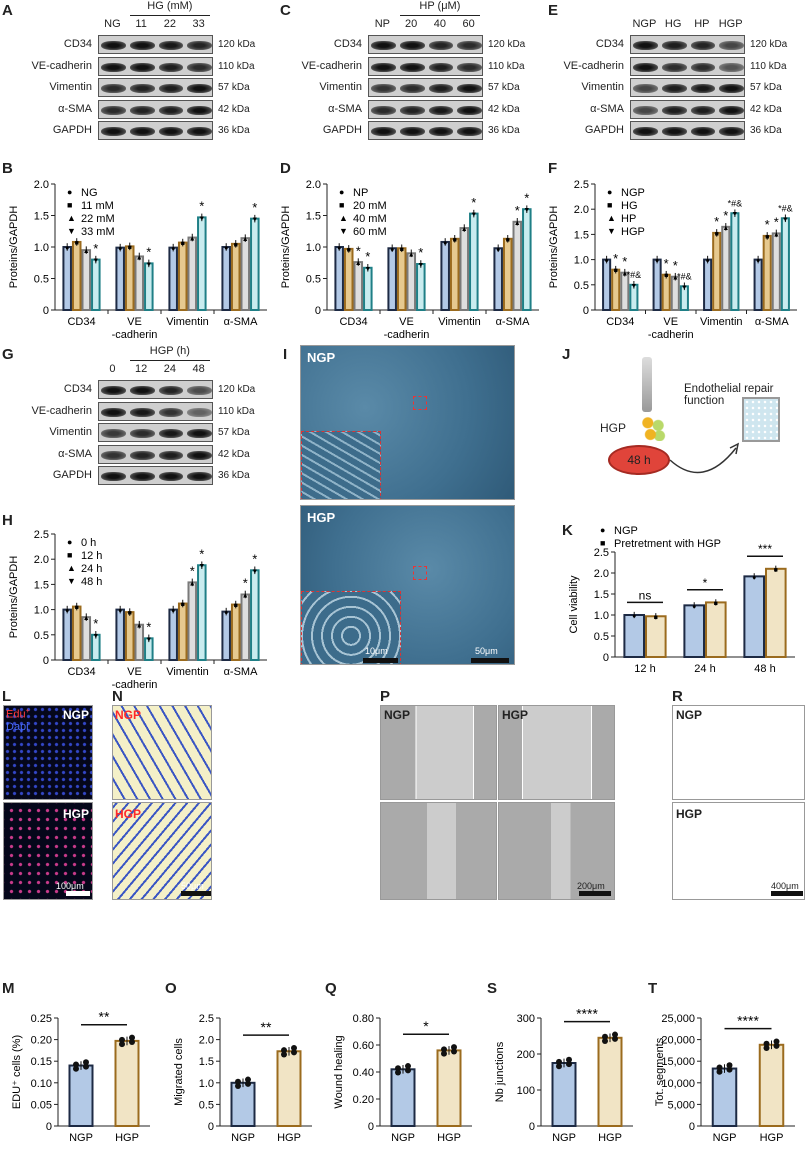 Image resolution: width=805 pixels, height=1156 pixels. What do you see at coordinates (556, 851) in the screenshot?
I see `wound-p-hgp-24h: 200μm` at bounding box center [556, 851].